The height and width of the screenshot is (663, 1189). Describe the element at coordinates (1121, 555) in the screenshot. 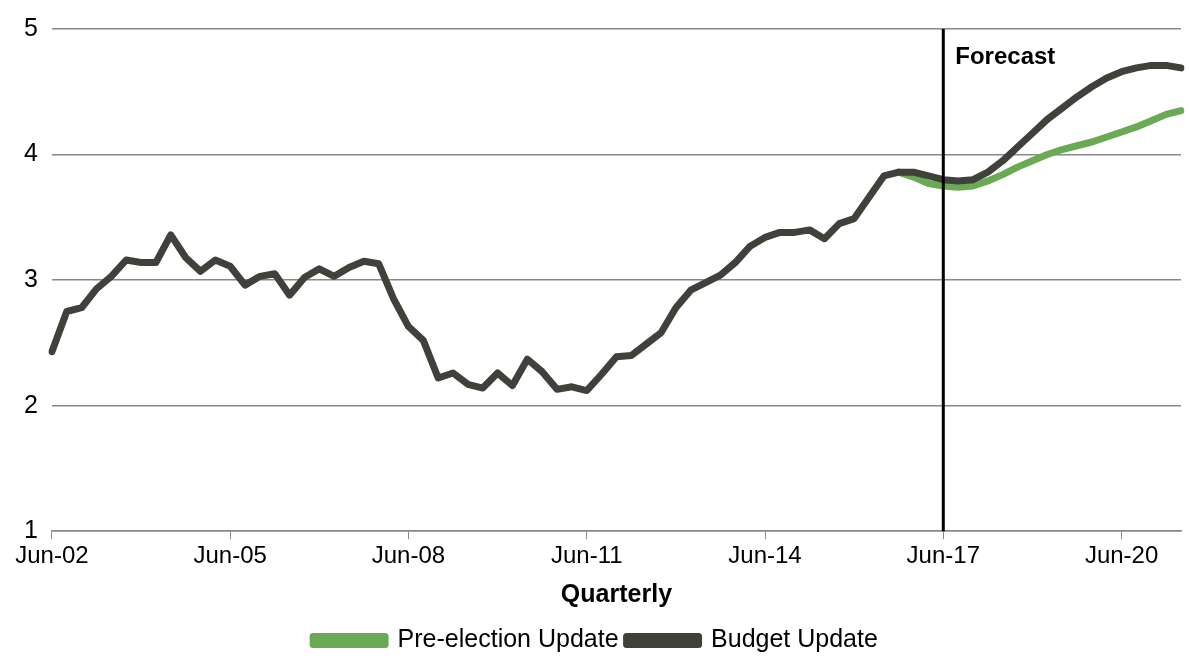

I see `x-tick-label: Jun-20` at that location.